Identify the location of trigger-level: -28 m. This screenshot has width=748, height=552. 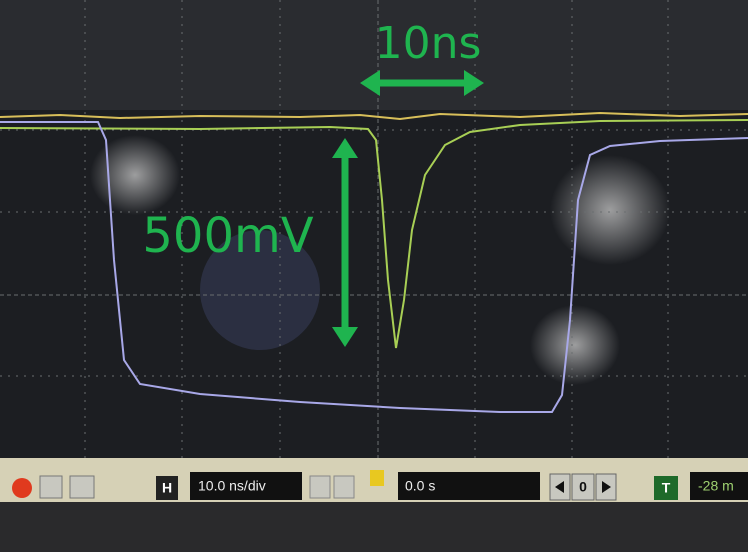
(716, 486).